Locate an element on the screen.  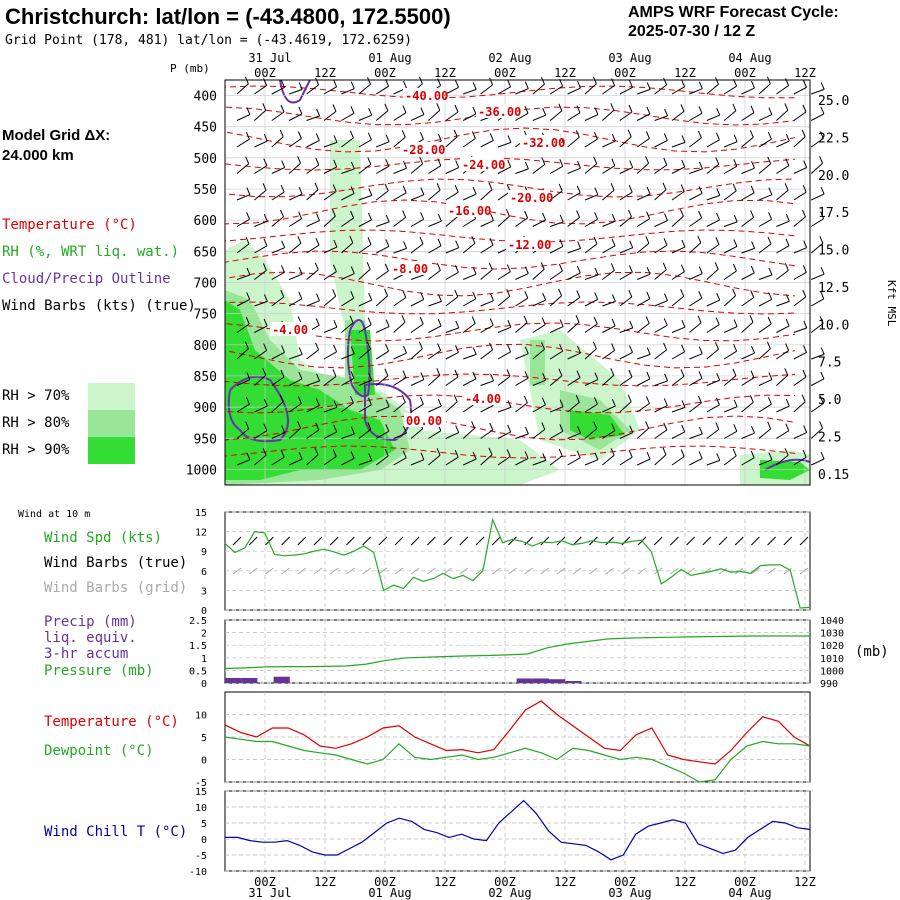
precip-panel-tick-label: 2.5 is located at coordinates (198, 621).